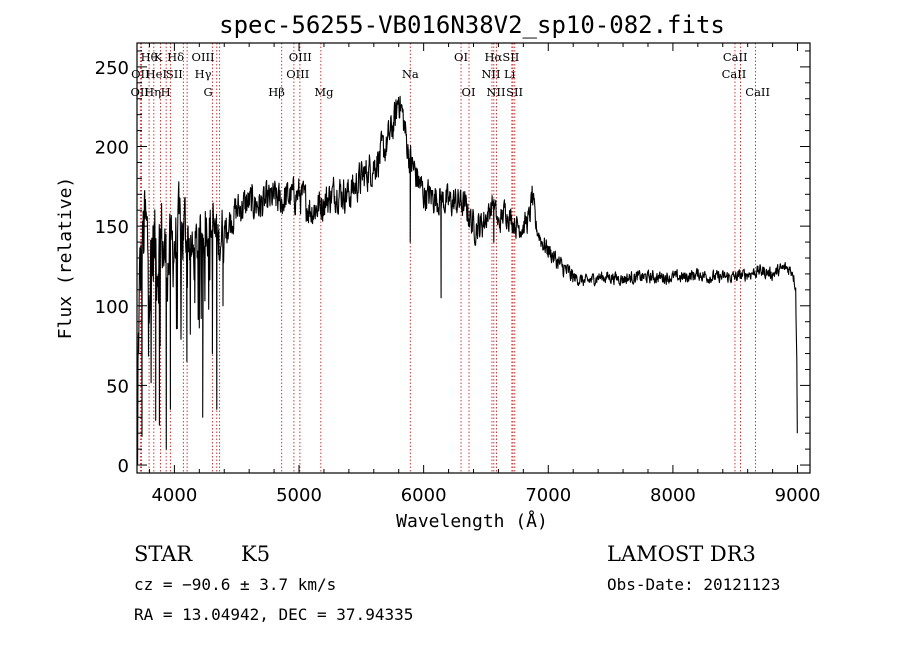 The width and height of the screenshot is (900, 649). What do you see at coordinates (324, 92) in the screenshot?
I see `line-marker-label: Mg` at bounding box center [324, 92].